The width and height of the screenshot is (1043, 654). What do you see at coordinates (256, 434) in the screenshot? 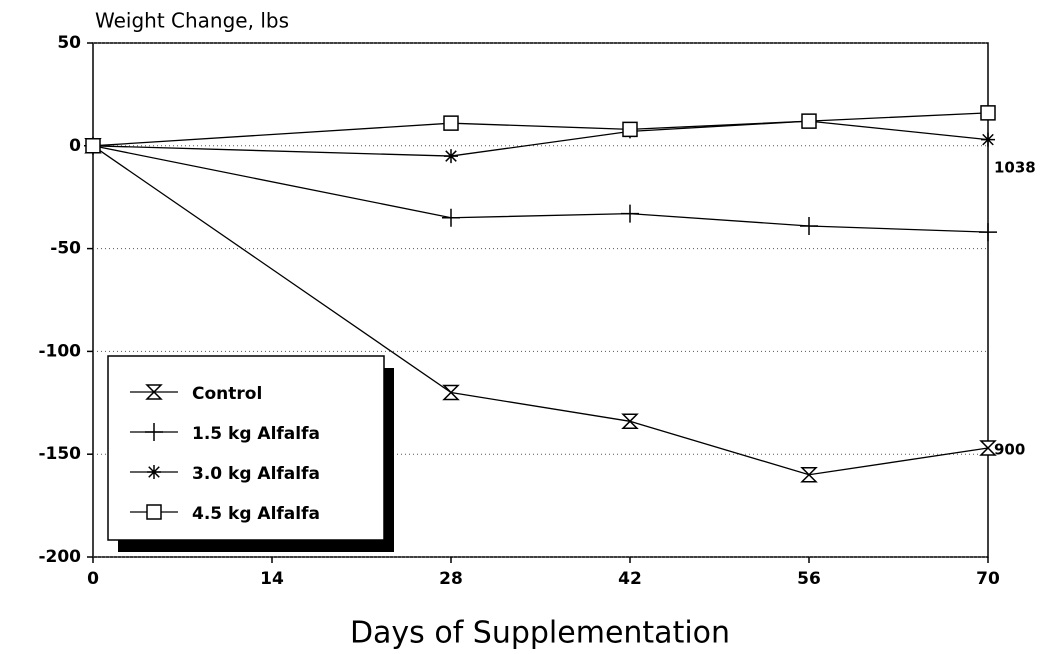
I see `legend-label: 1.5 kg Alfalfa` at bounding box center [256, 434].